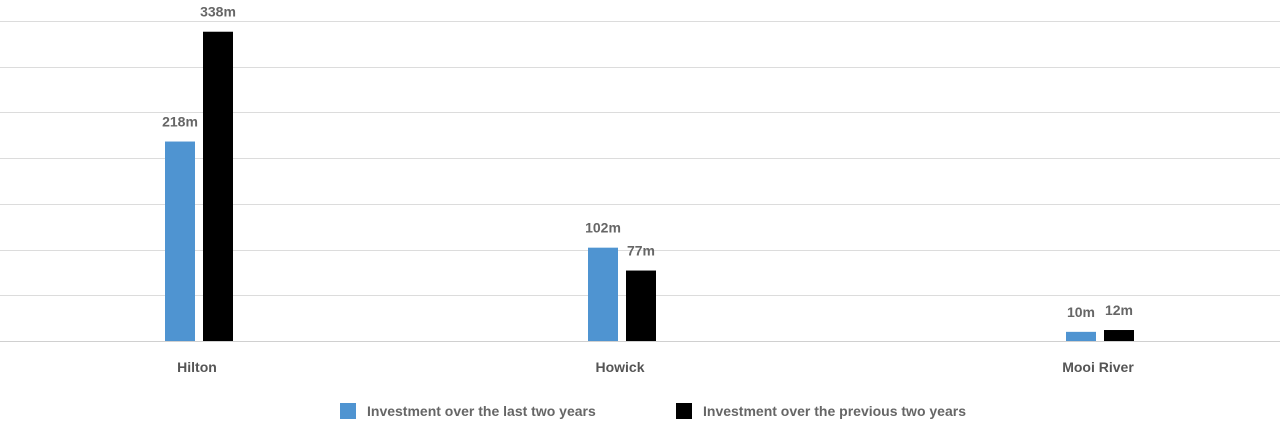 The height and width of the screenshot is (431, 1280). Describe the element at coordinates (1119, 310) in the screenshot. I see `bar-label-mooi-river-series-2: 12m` at that location.